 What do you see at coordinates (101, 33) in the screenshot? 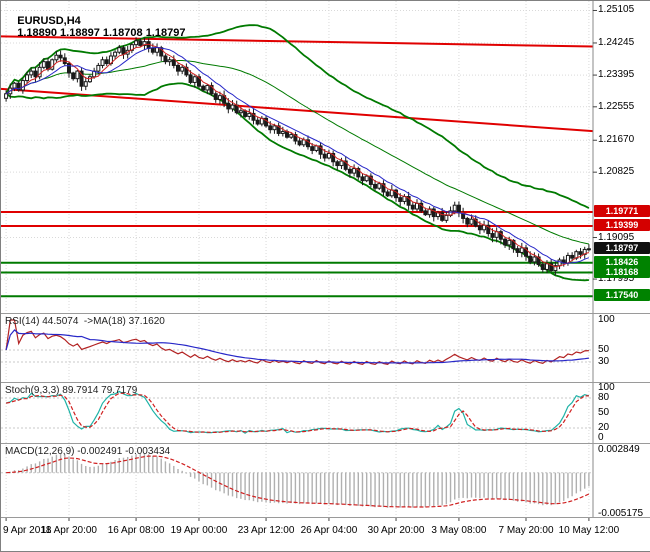
I see `quote-ohlc: 1.18890 1.18897 1.18708 1.18797` at bounding box center [101, 33].